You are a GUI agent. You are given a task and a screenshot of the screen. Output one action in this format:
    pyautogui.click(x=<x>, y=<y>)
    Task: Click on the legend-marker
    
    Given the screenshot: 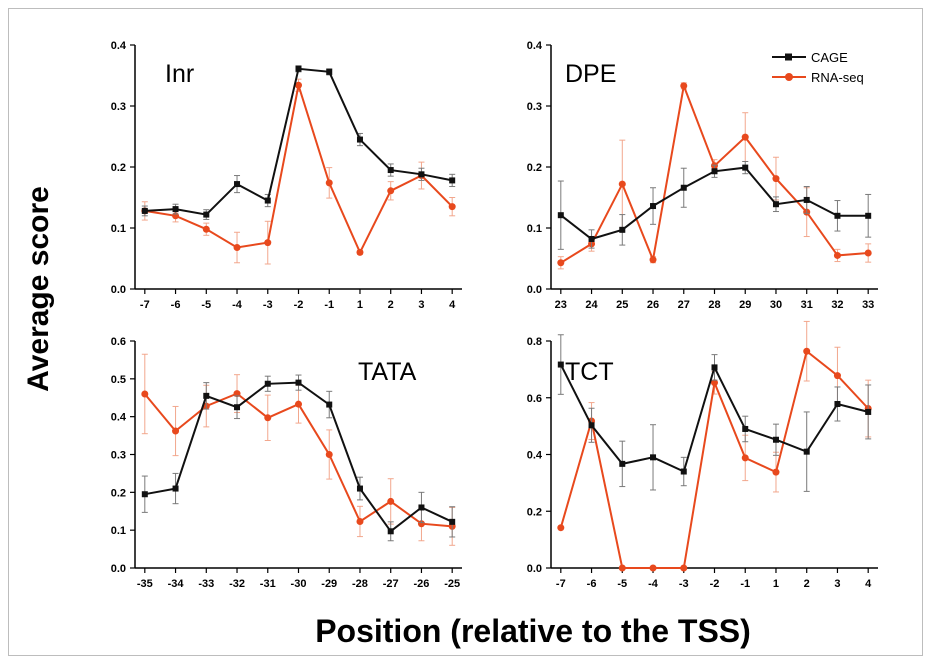 What is the action you would take?
    pyautogui.click(x=788, y=57)
    